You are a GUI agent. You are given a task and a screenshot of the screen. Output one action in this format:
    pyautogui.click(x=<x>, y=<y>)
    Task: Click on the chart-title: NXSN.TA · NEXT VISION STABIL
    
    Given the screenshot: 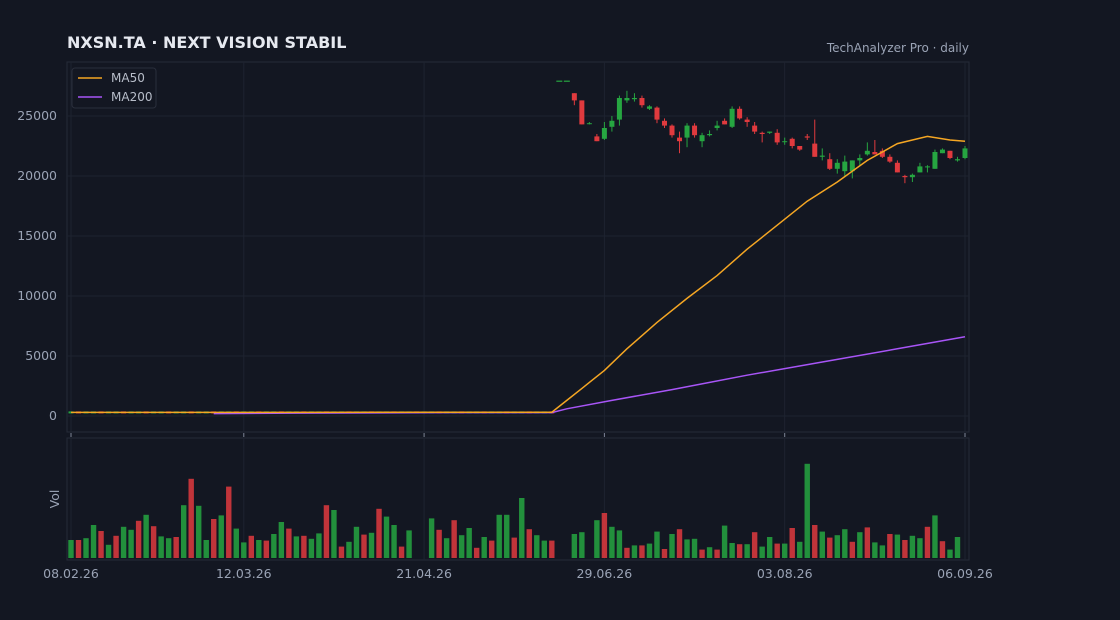 What is the action you would take?
    pyautogui.click(x=206, y=42)
    